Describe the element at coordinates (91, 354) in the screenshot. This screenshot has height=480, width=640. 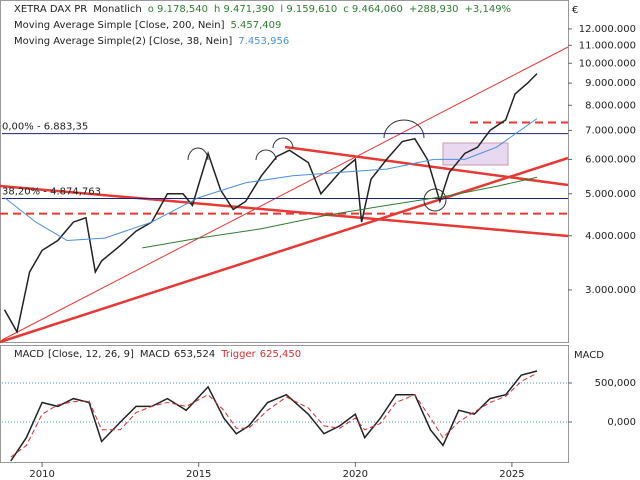
I see `label-part: [Close, 12, 26, 9]` at that location.